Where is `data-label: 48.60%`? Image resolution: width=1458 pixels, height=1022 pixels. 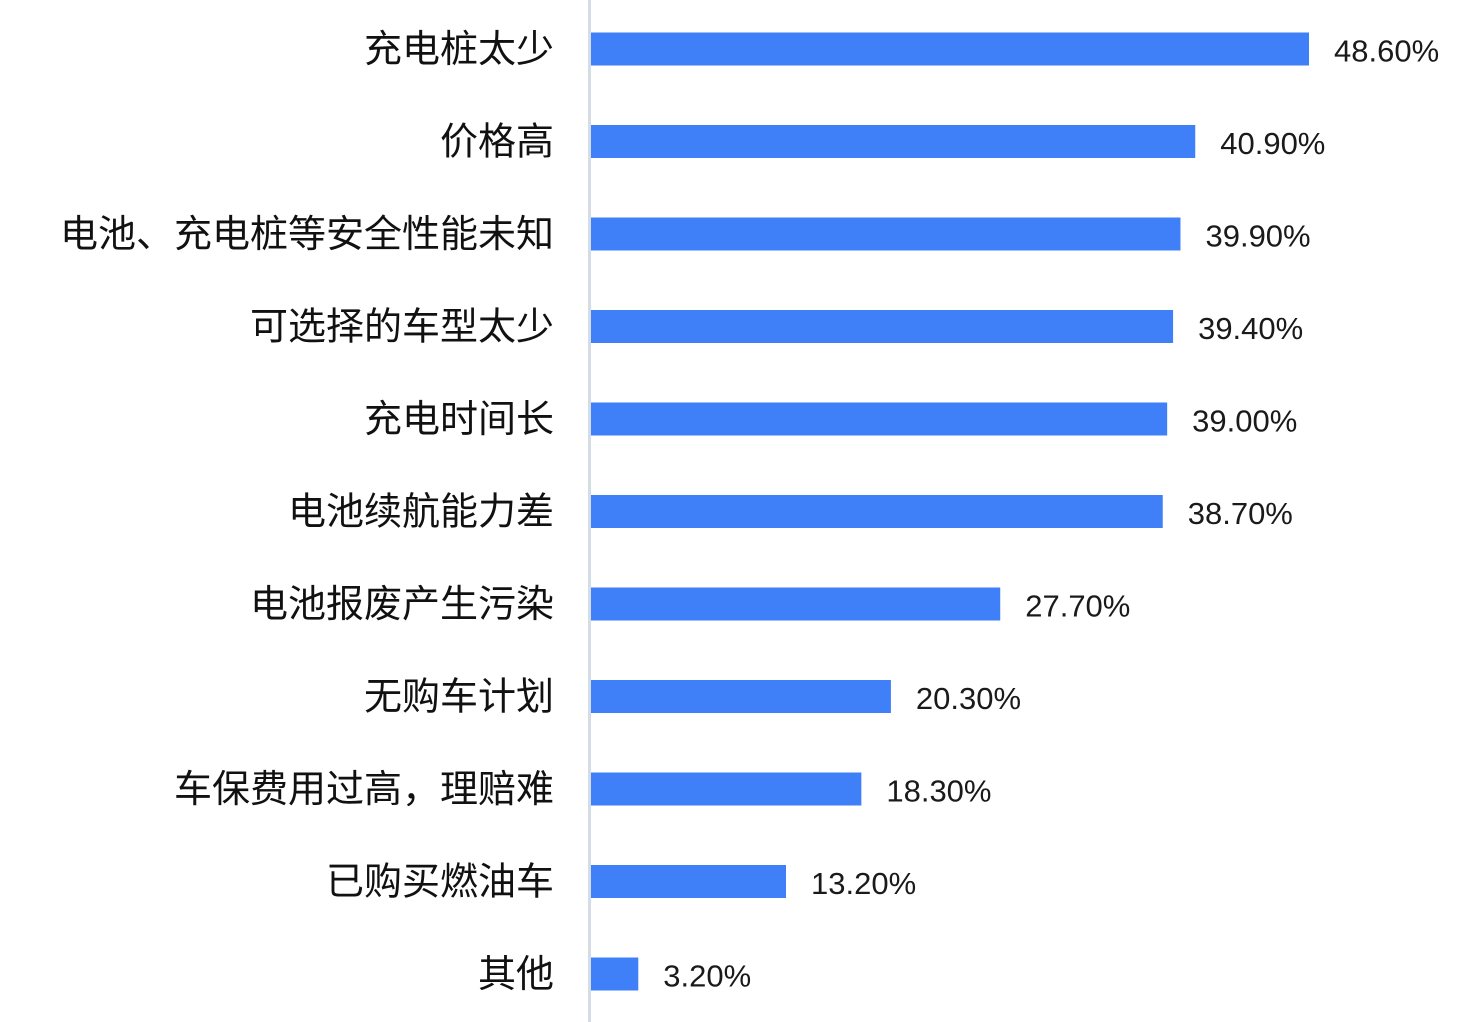 data-label: 48.60% is located at coordinates (1386, 51).